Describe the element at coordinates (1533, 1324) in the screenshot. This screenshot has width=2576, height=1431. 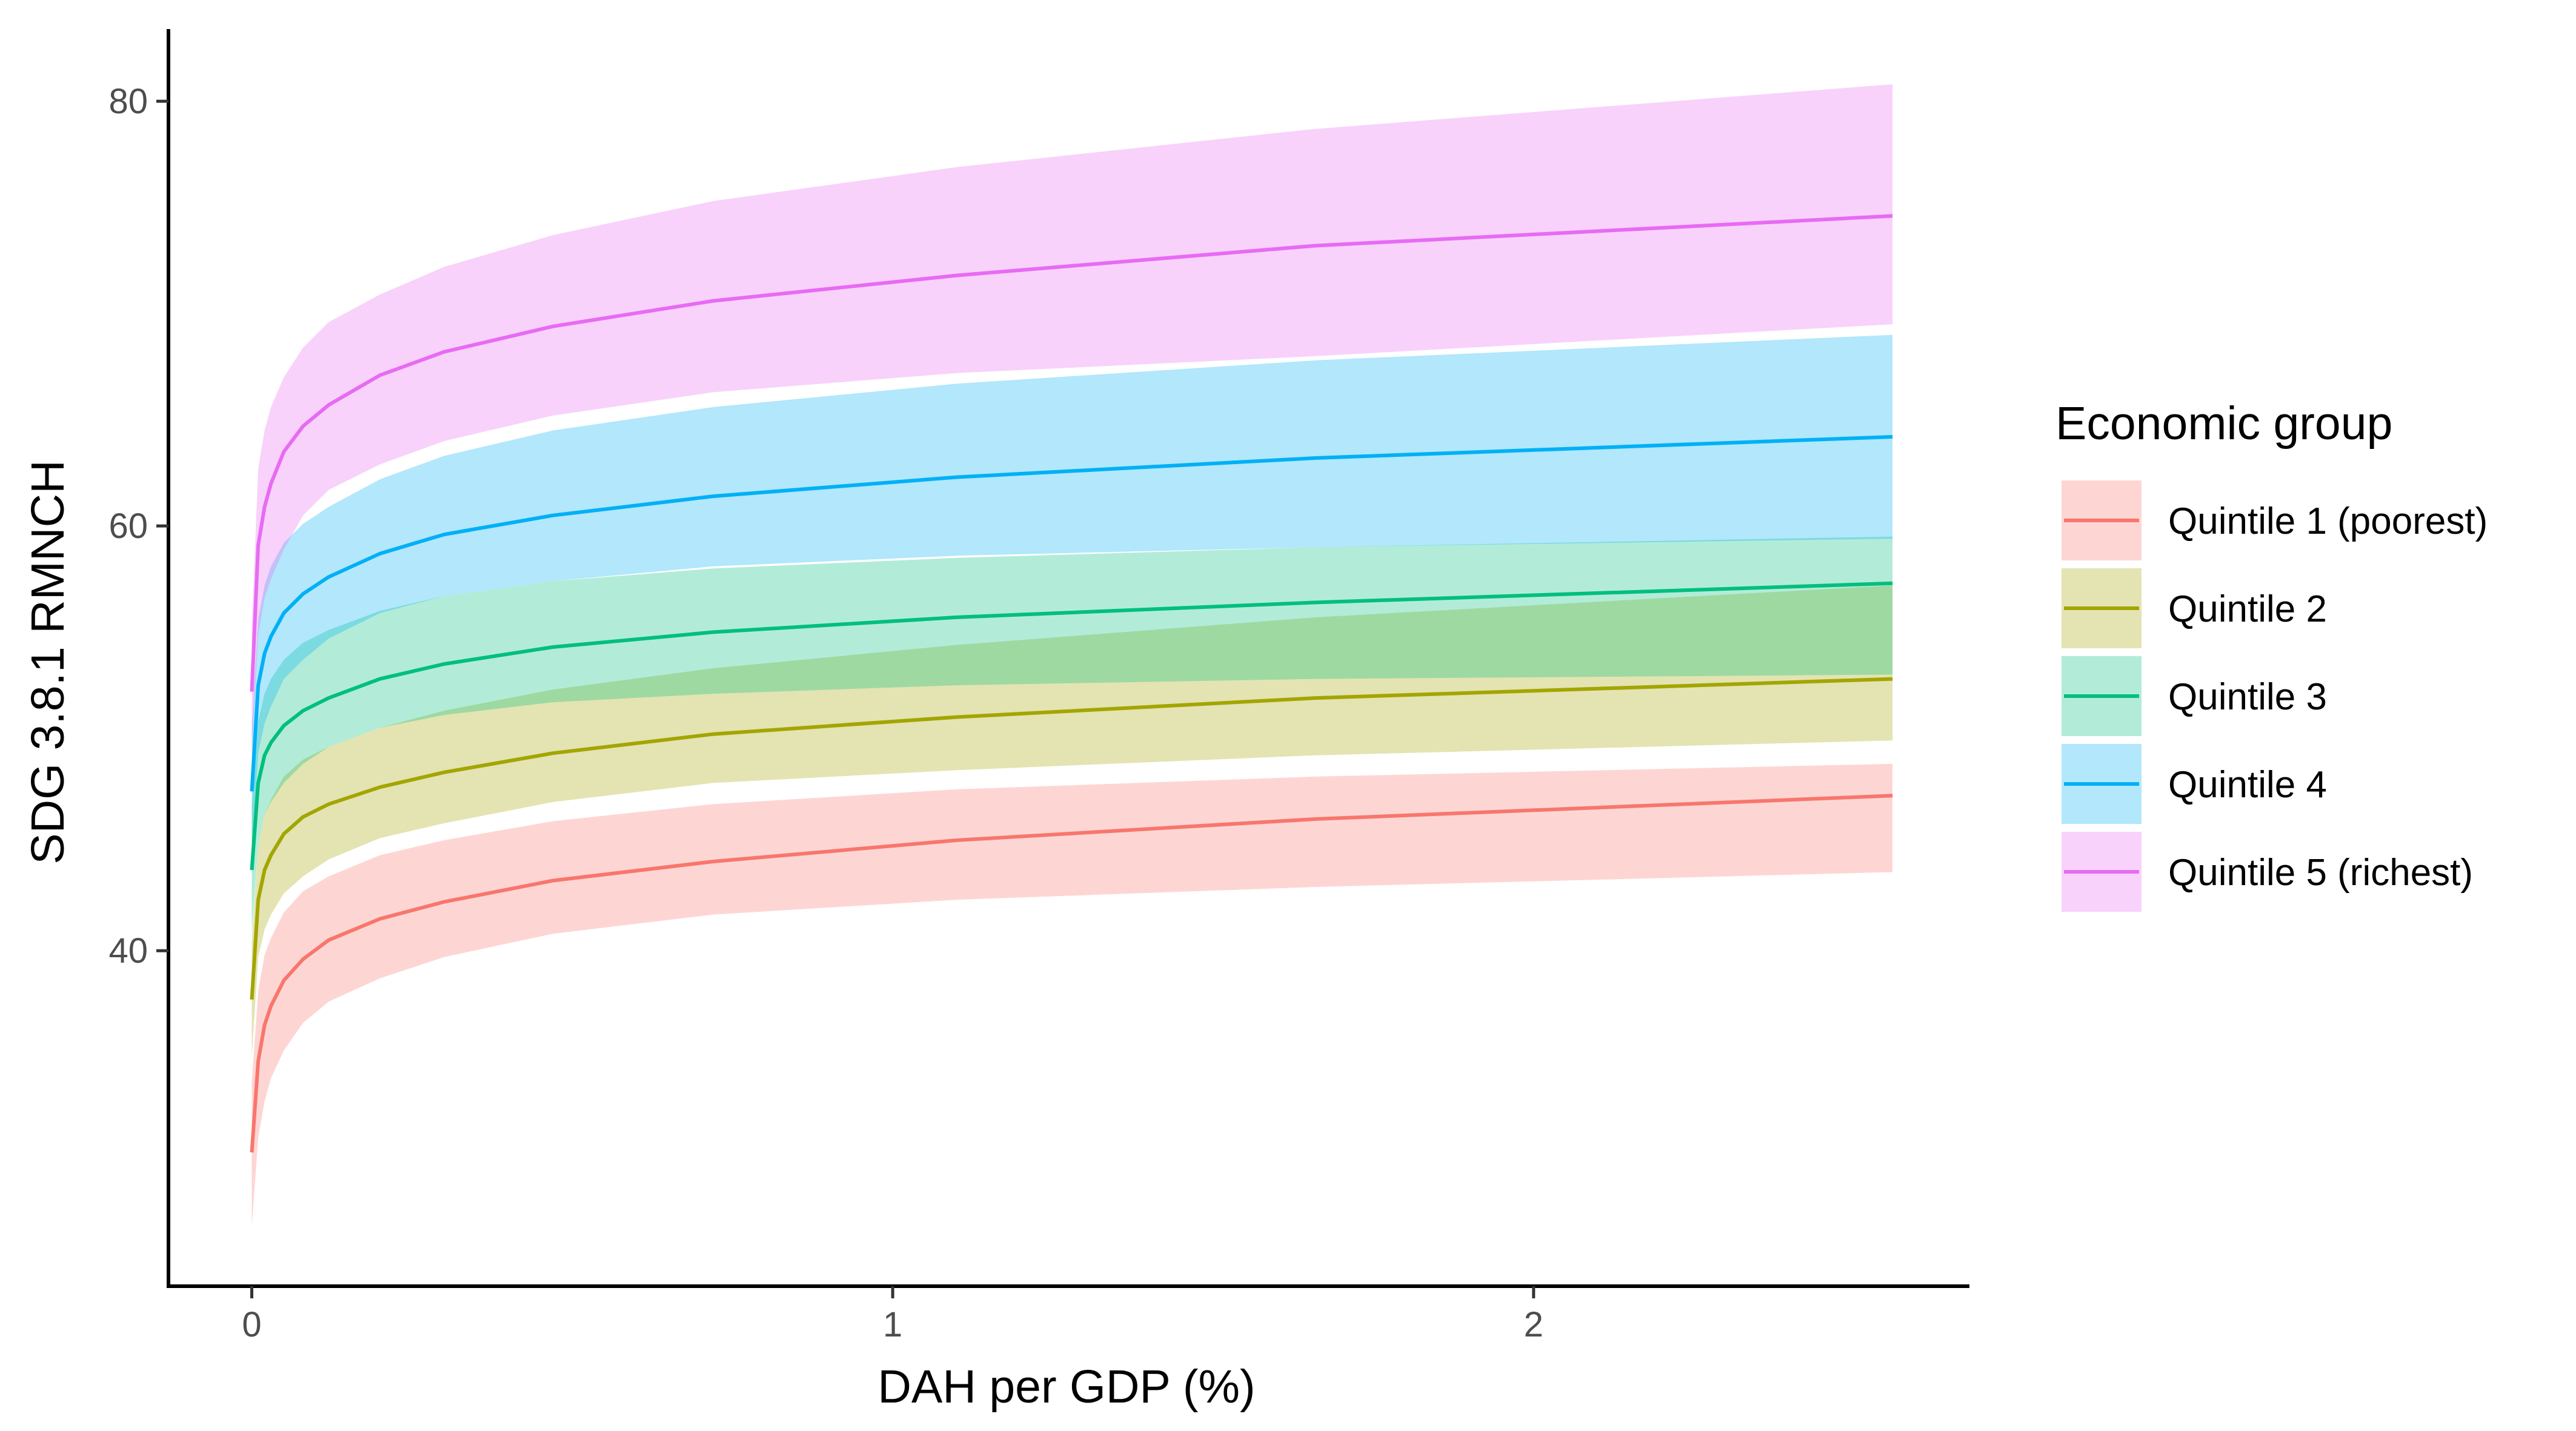
I see `x-tick-label: 2` at that location.